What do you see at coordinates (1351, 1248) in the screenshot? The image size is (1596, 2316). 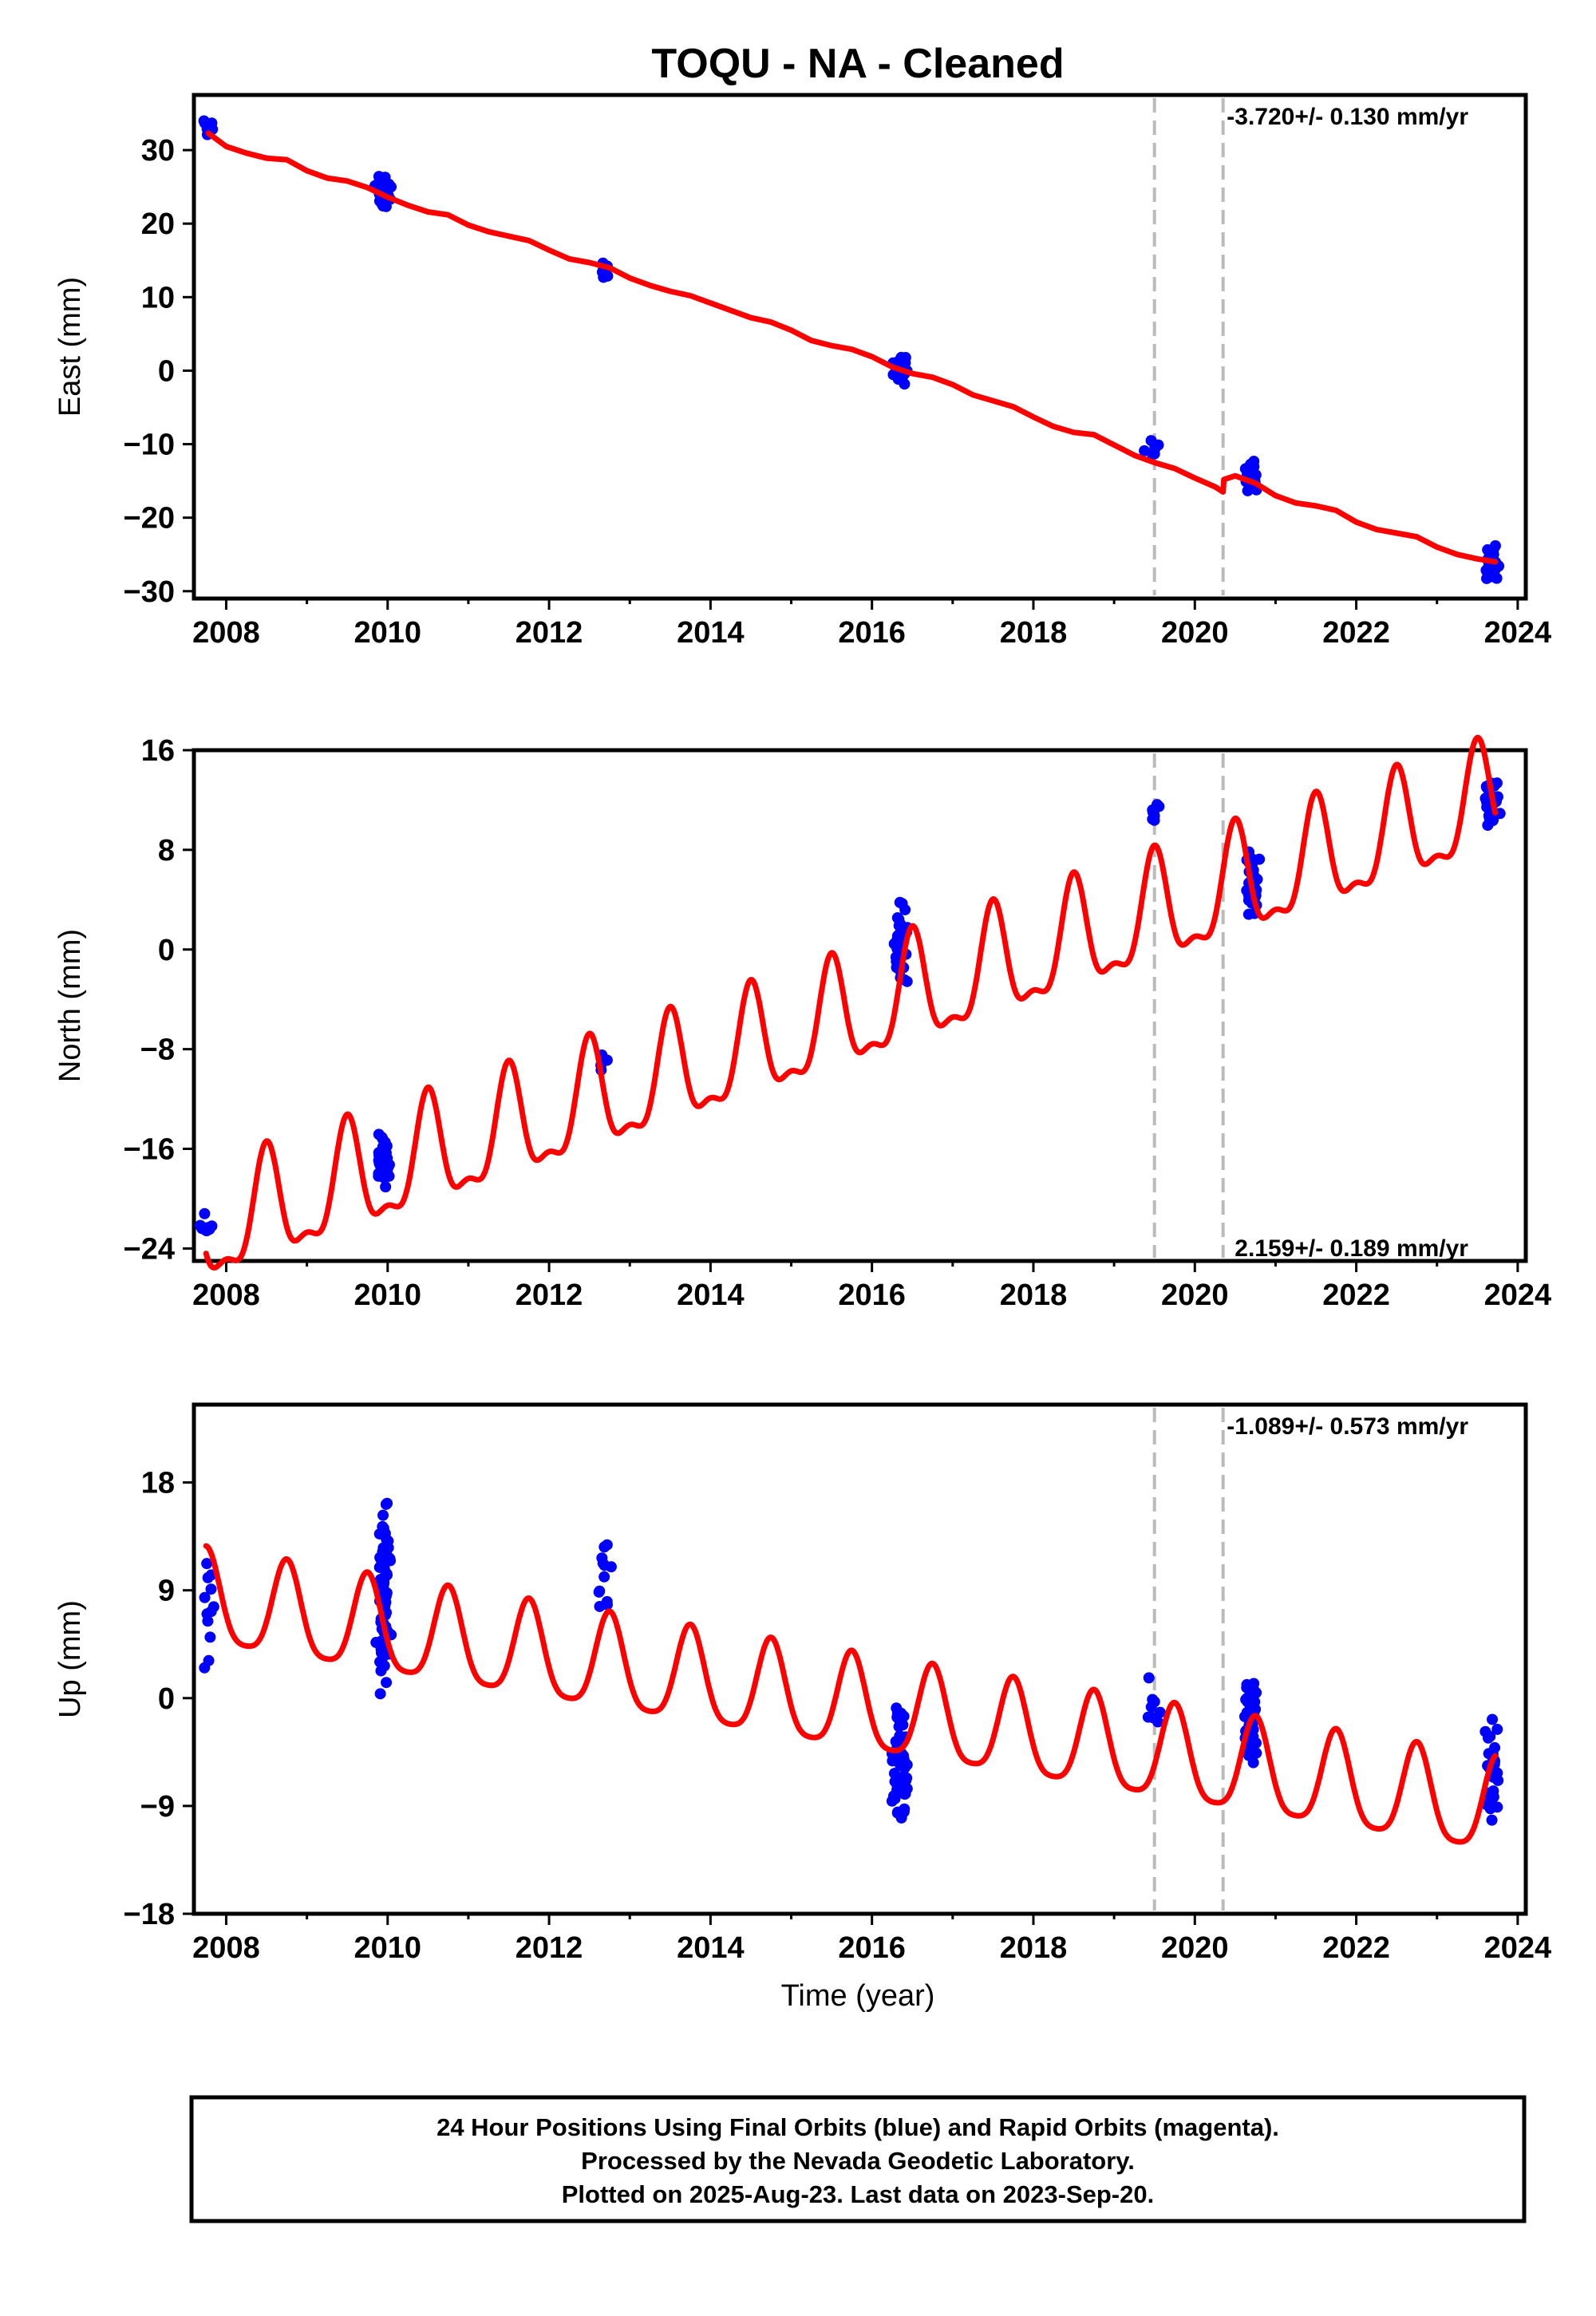 I see `rate-label: 2.159+/- 0.189 mm/yr` at bounding box center [1351, 1248].